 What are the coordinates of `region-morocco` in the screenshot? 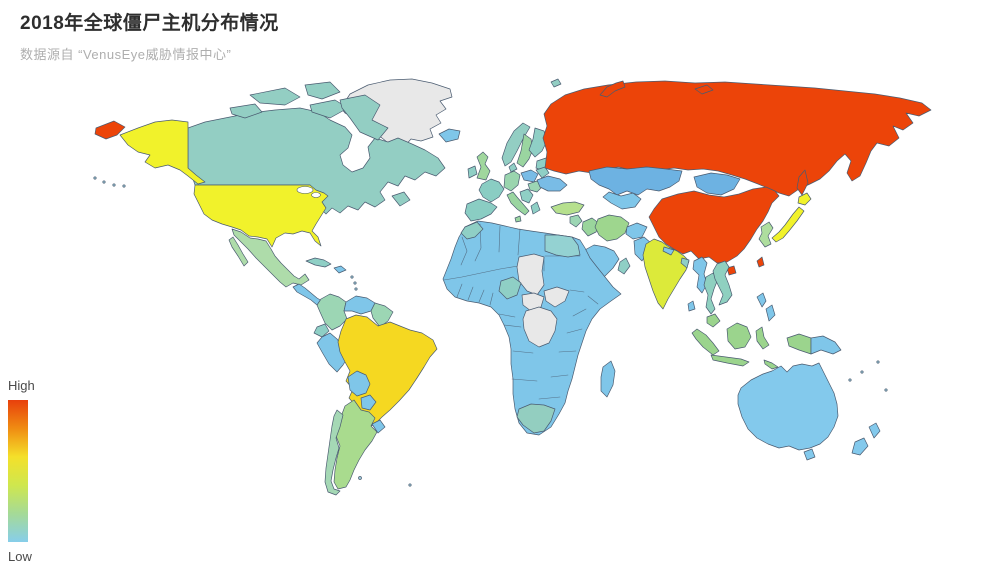 It's located at (472, 230).